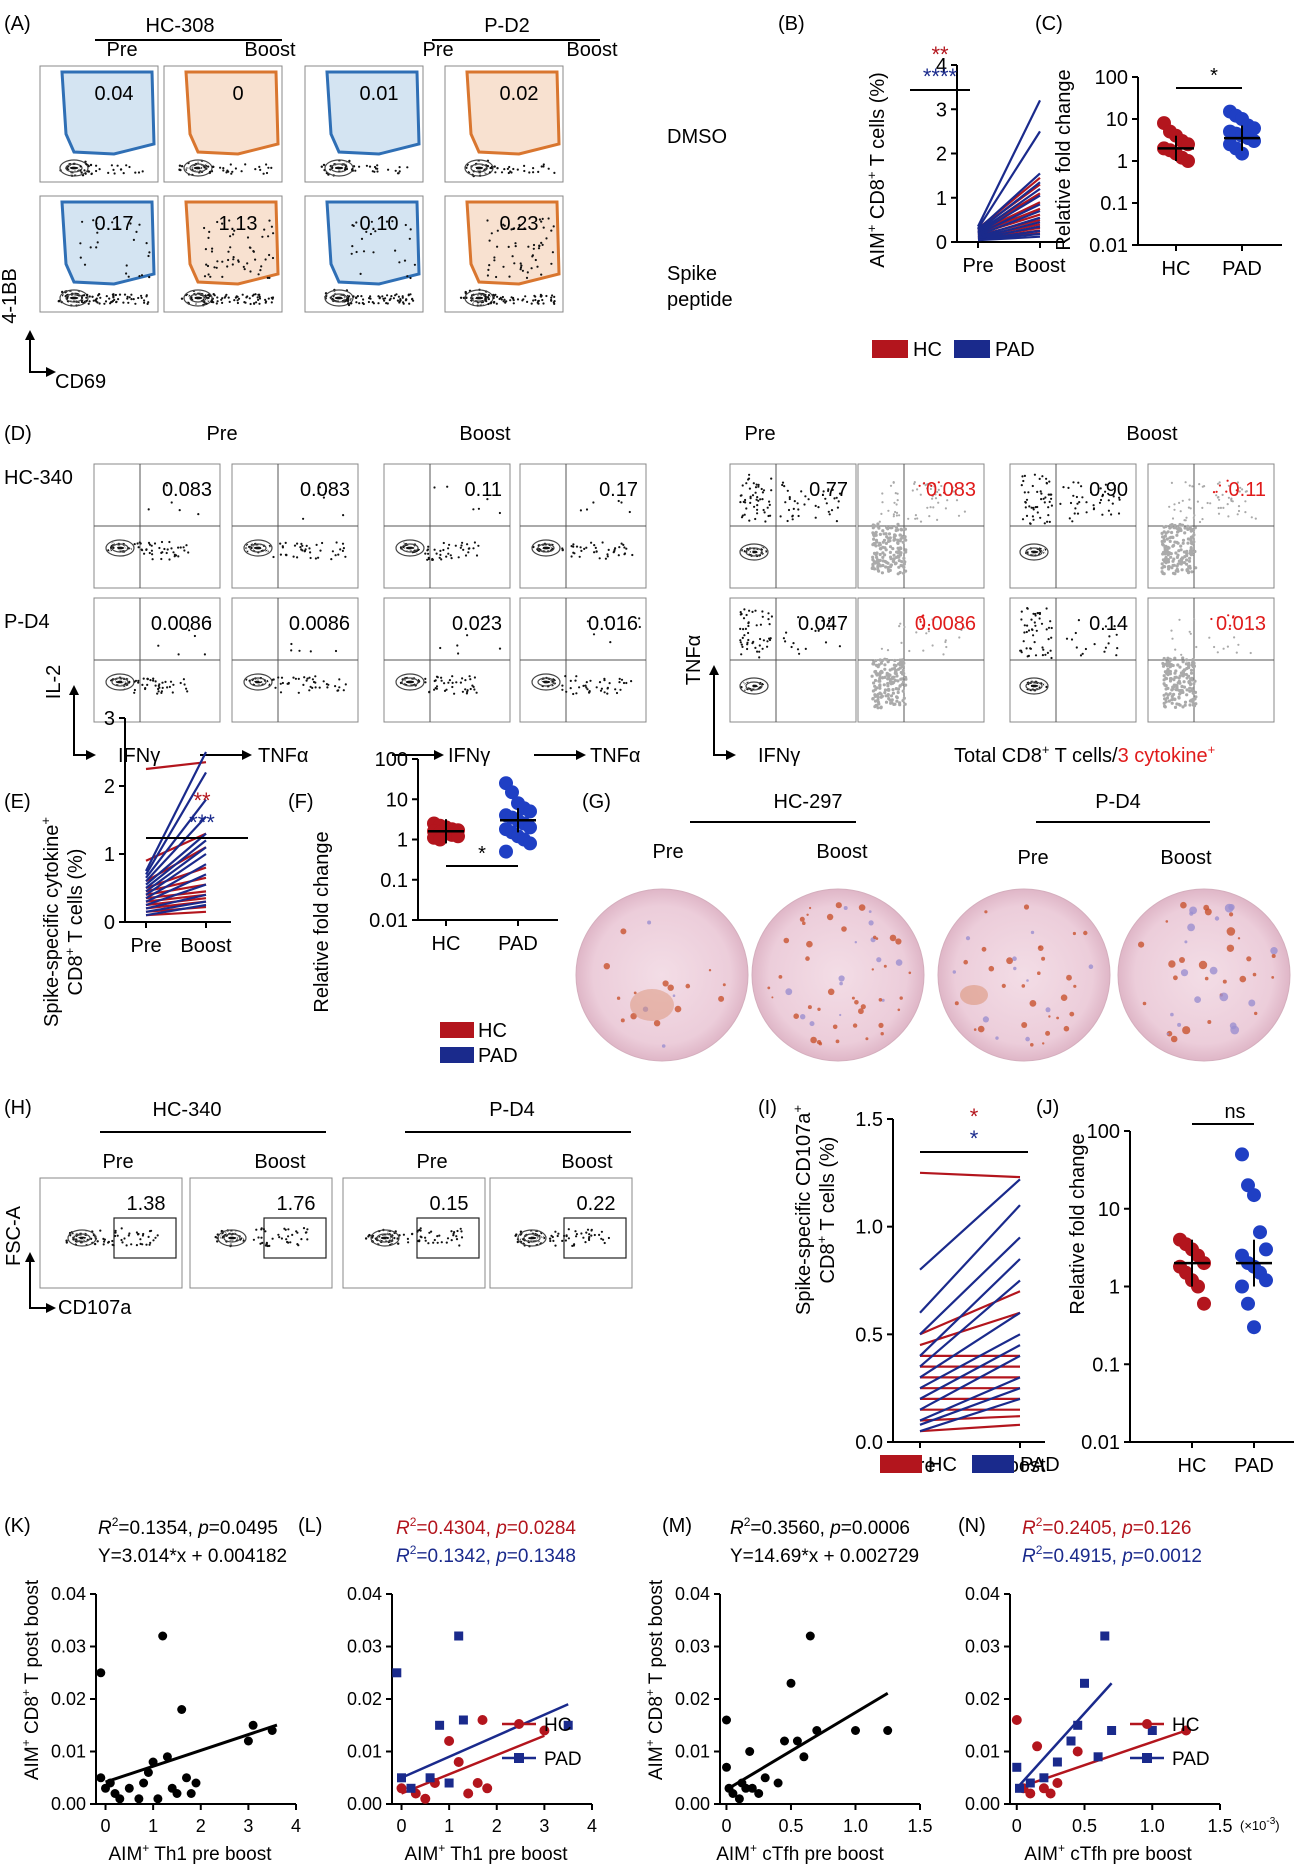 The image size is (1306, 1868). I want to click on panel-a-plot-4-tail-event, so click(548, 168).